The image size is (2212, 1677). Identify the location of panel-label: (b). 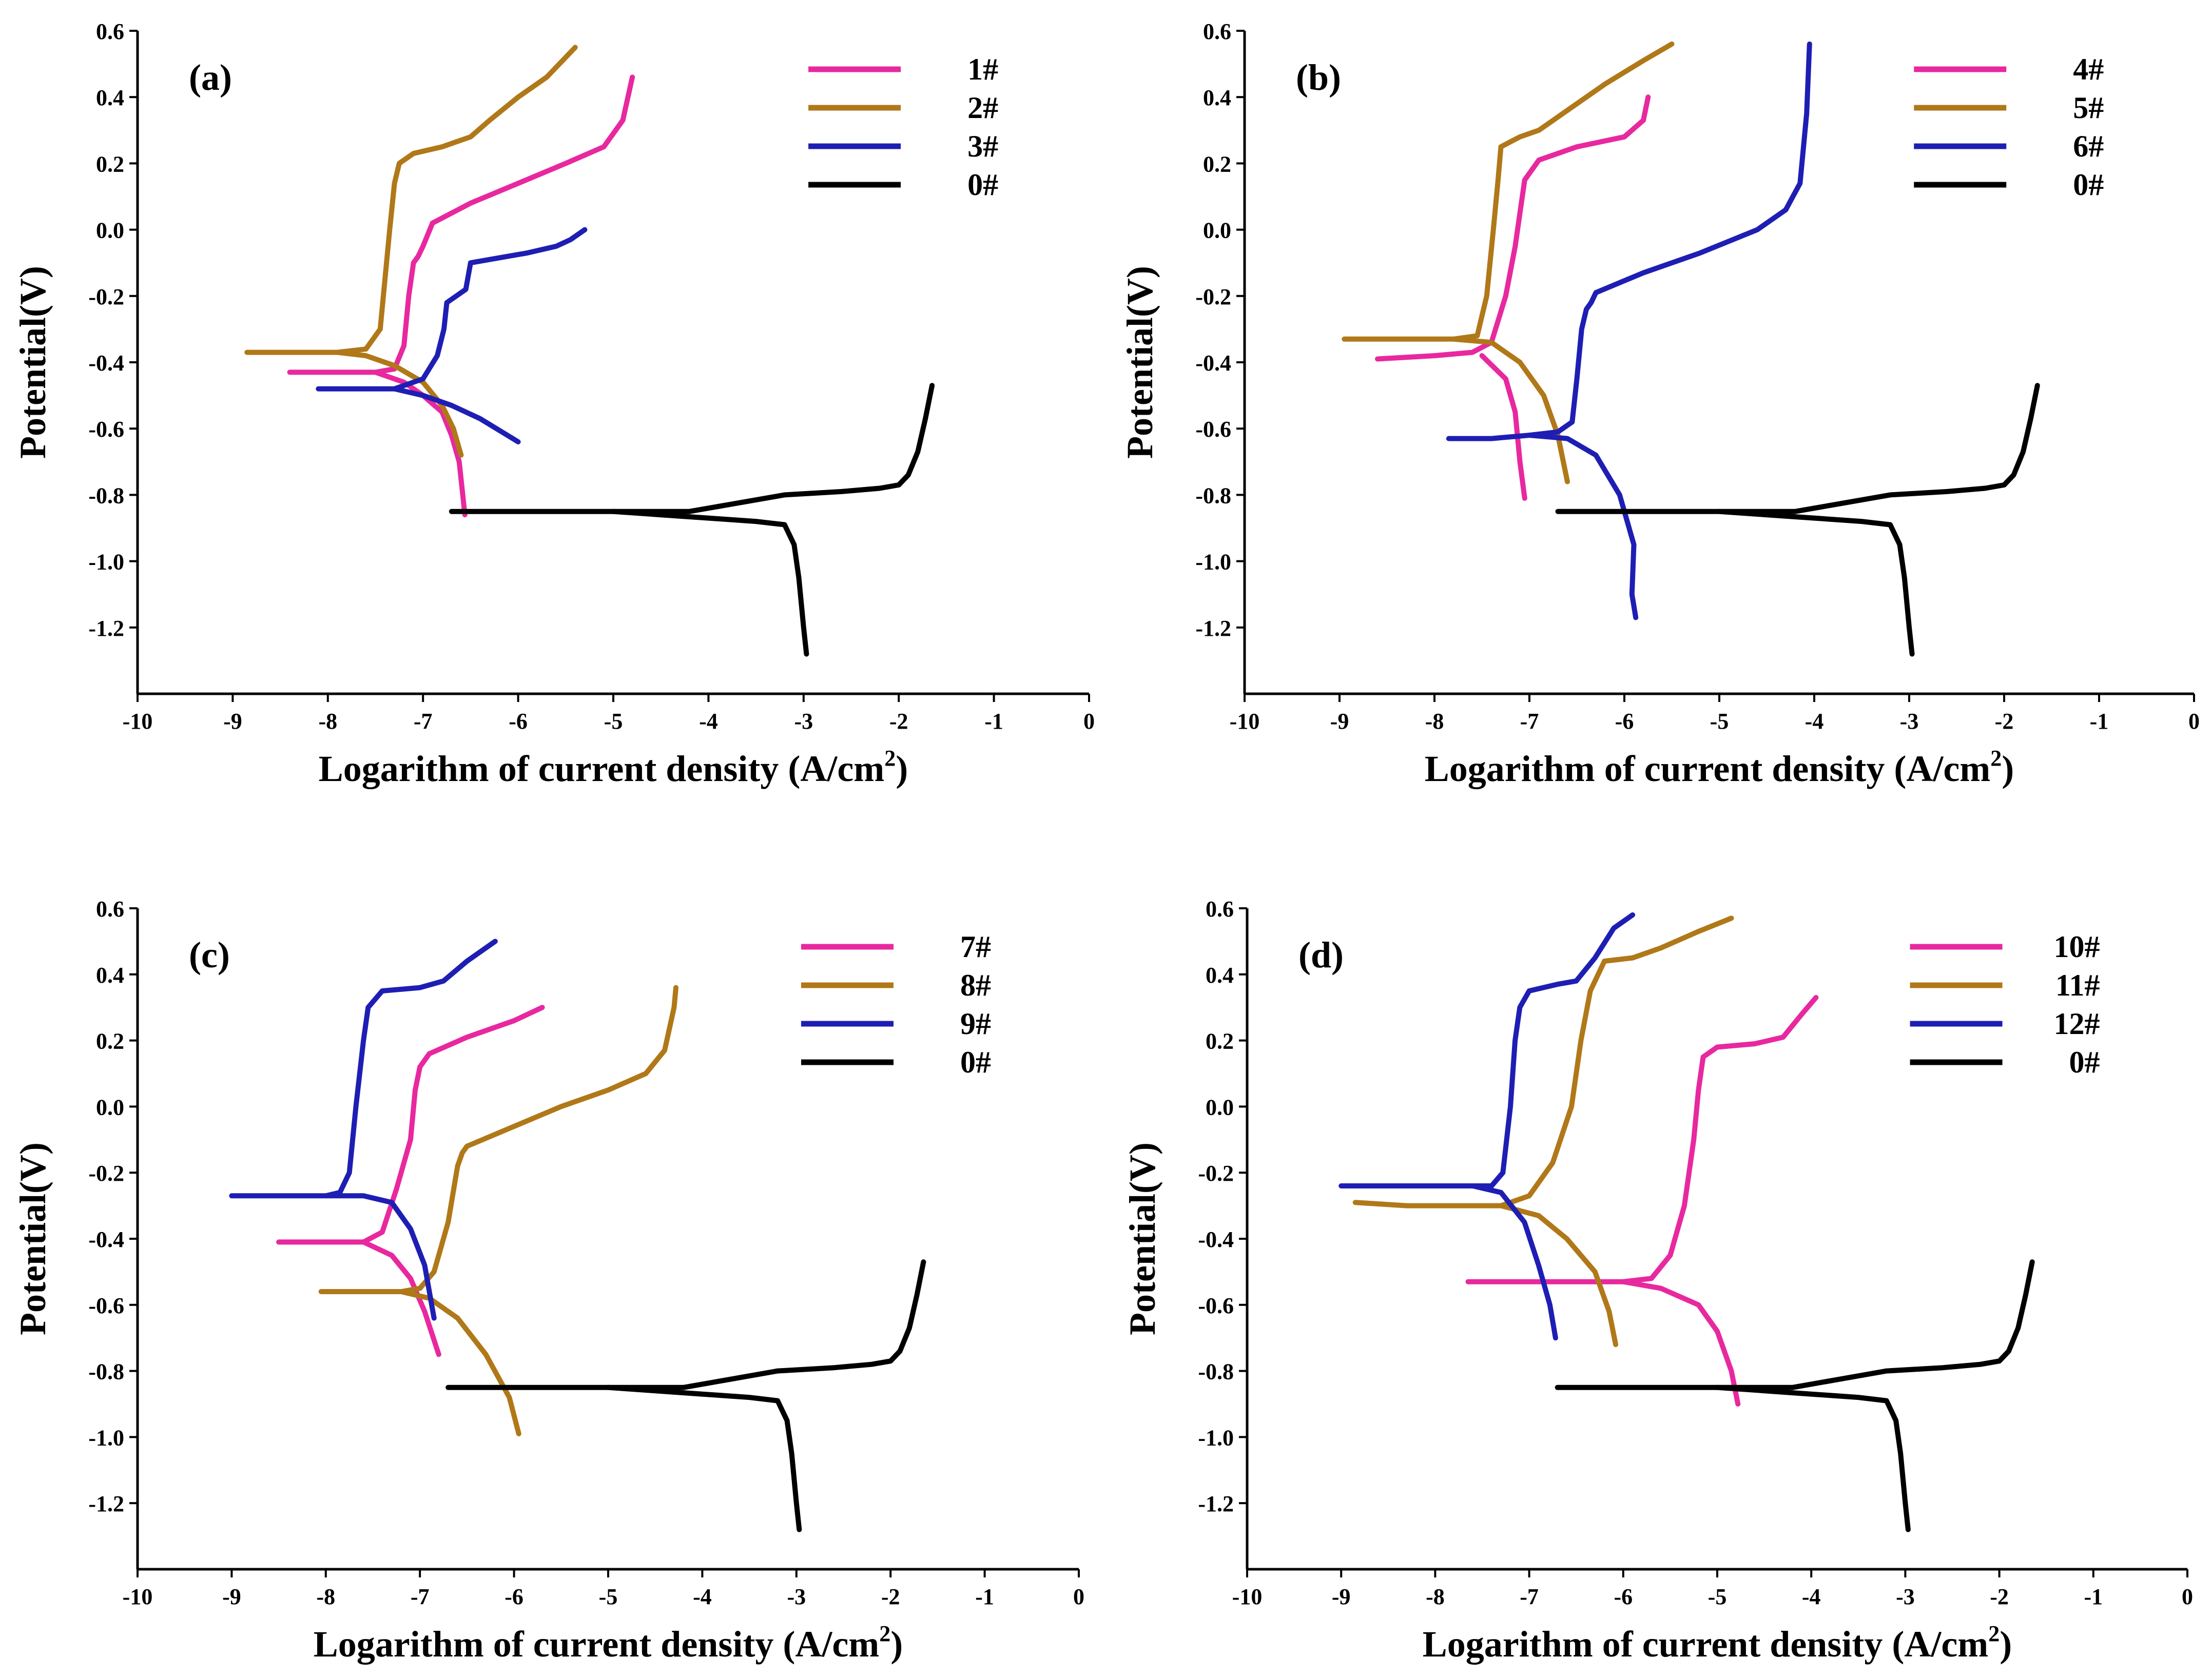
(1318, 77).